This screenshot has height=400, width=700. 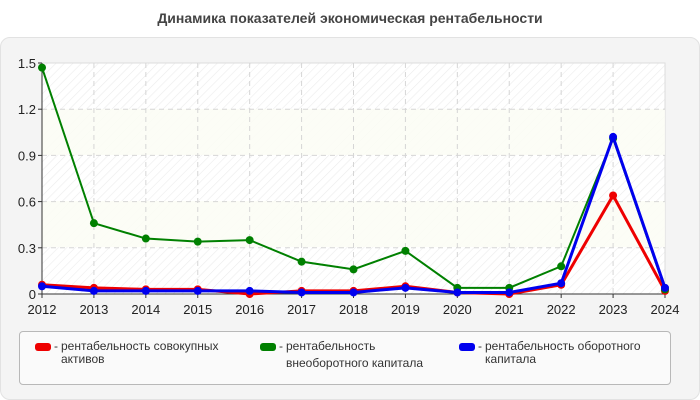 I want to click on legend-item-working-capital: - рентабельность оборотного капитала, so click(x=550, y=353).